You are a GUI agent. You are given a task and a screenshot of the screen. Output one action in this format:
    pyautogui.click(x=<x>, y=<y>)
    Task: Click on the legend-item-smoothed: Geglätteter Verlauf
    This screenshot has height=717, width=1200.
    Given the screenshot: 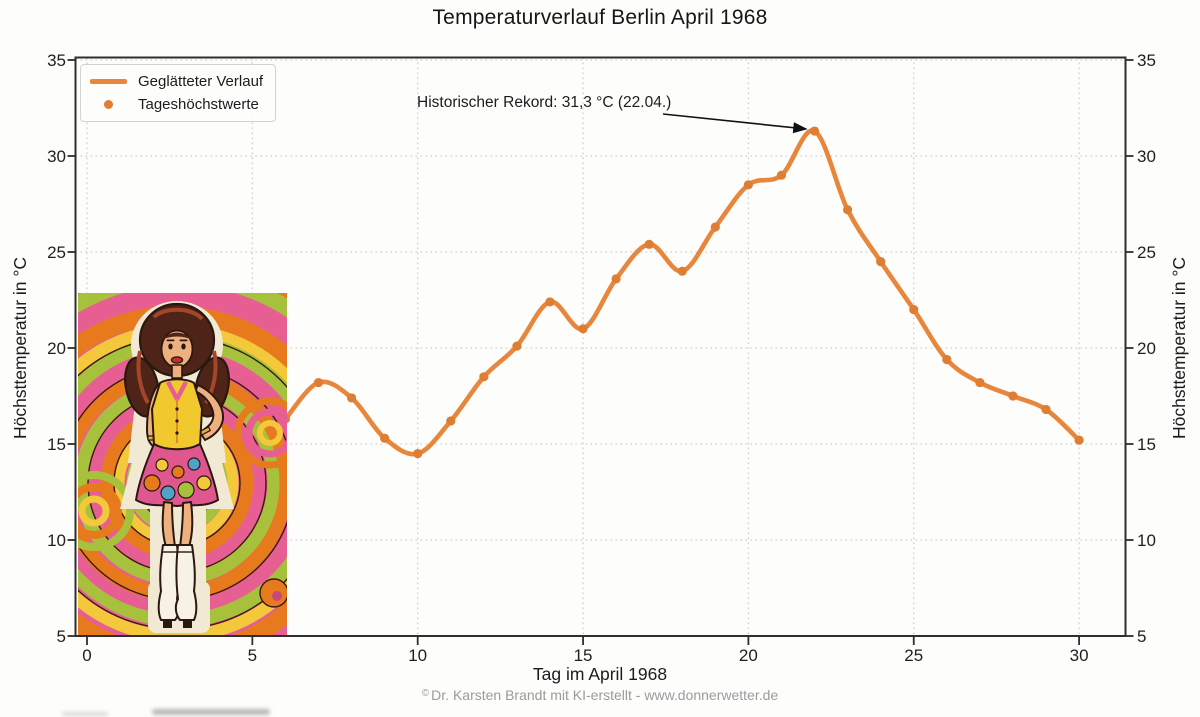 What is the action you would take?
    pyautogui.click(x=176, y=81)
    